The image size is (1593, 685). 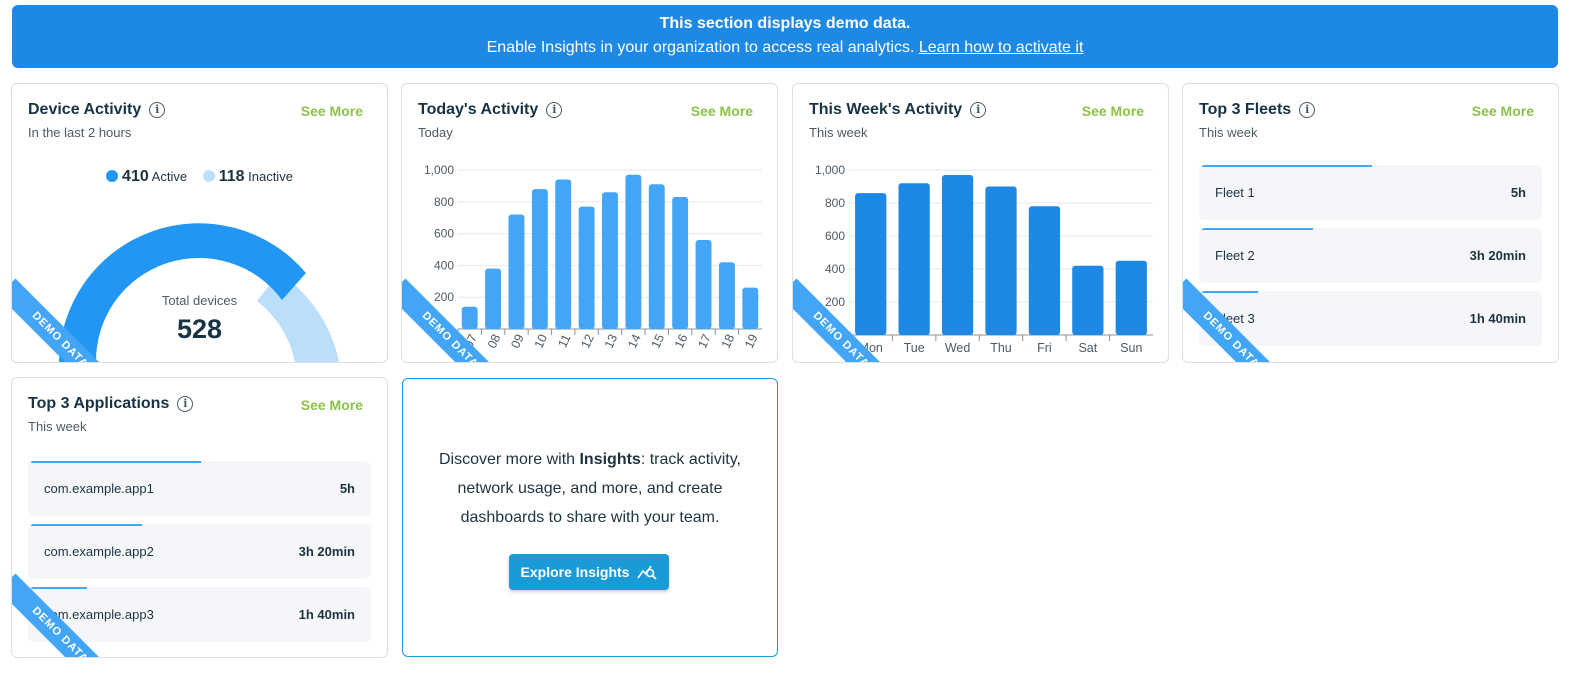 I want to click on x-tick-label: 08, so click(x=494, y=341).